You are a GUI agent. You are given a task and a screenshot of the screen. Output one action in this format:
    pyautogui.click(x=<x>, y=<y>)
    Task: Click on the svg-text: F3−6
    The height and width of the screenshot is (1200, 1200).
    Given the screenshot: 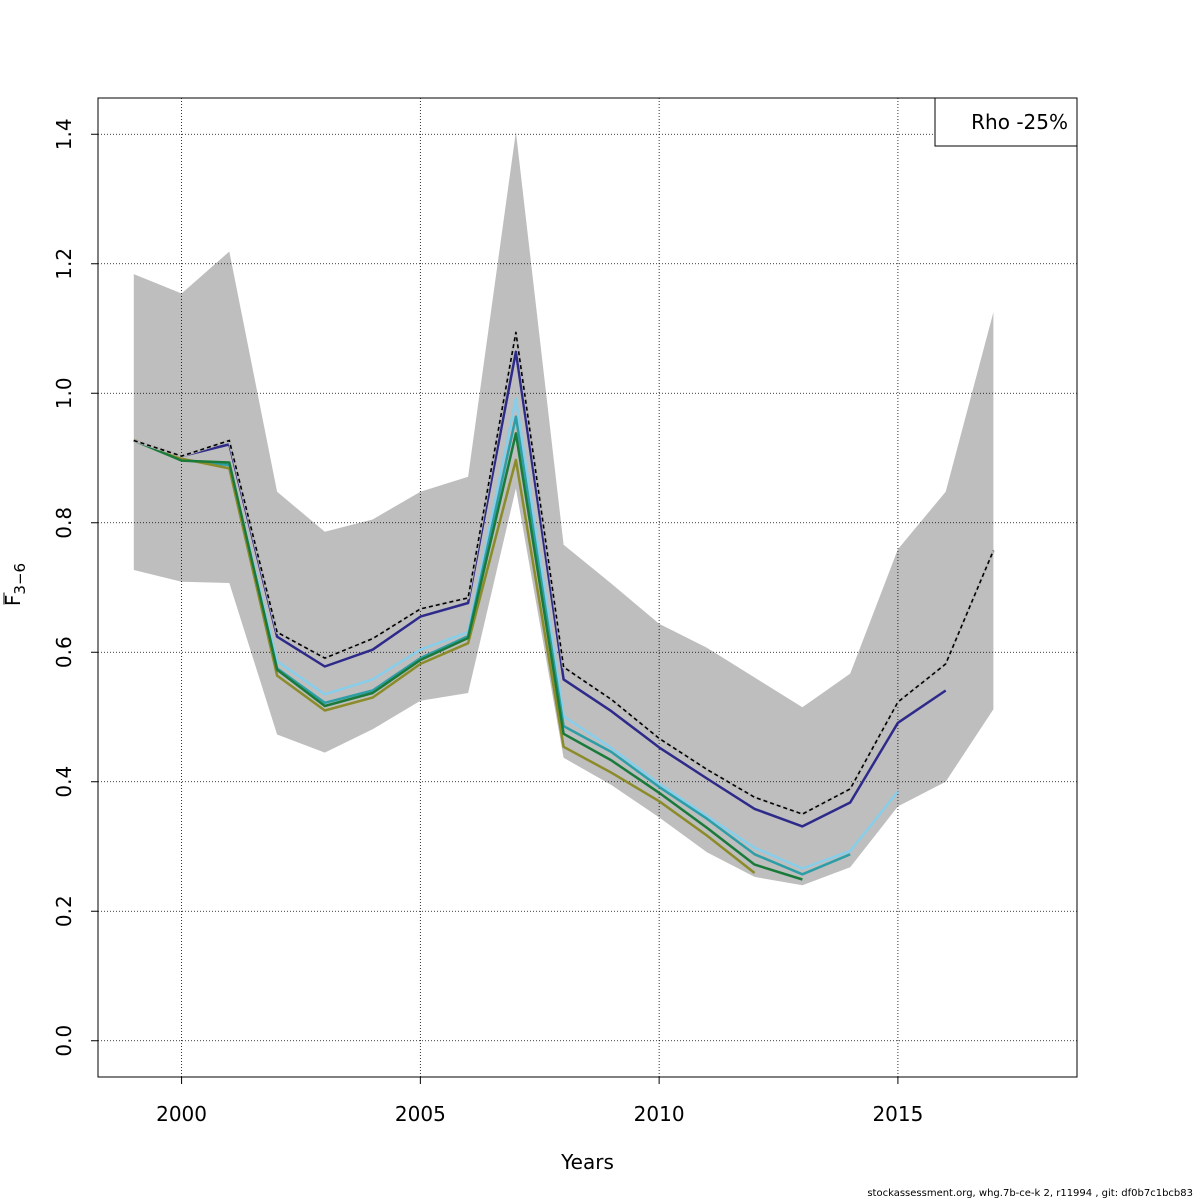 What is the action you would take?
    pyautogui.click(x=15, y=584)
    